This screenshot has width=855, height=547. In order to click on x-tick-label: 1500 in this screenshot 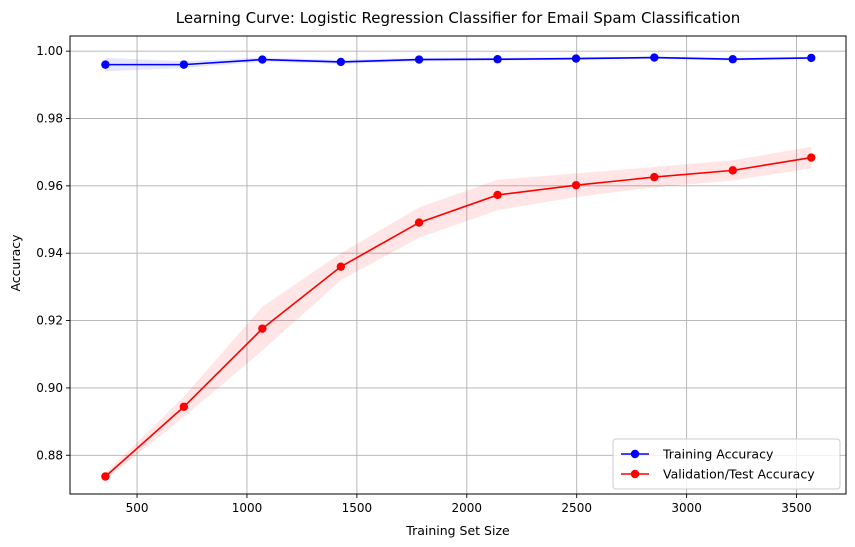, I will do `click(357, 508)`.